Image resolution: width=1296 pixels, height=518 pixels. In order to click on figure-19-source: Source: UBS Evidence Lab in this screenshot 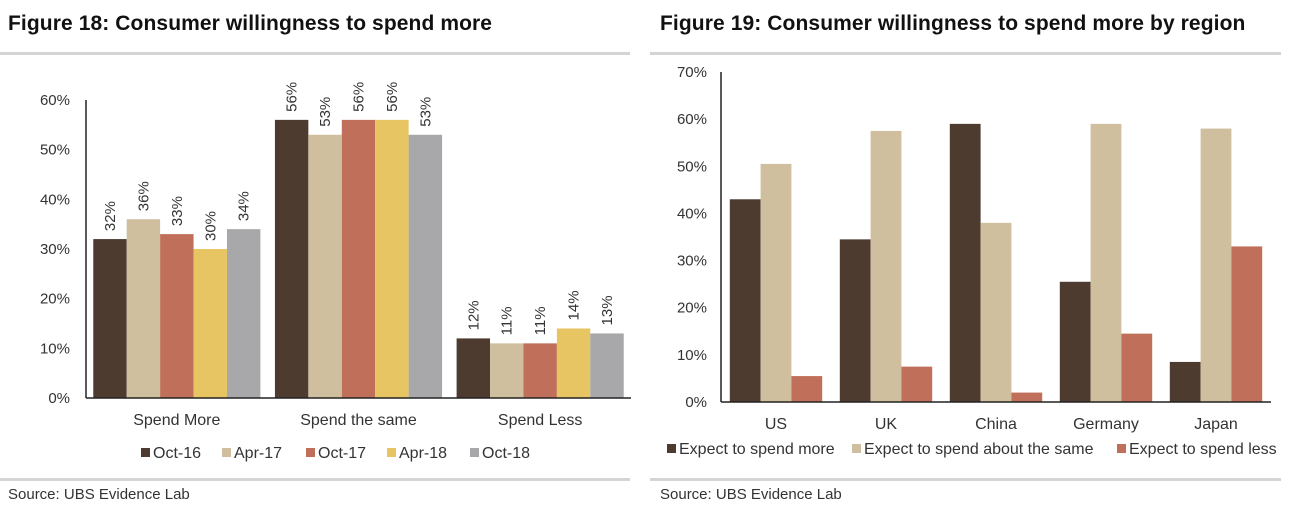, I will do `click(751, 494)`.